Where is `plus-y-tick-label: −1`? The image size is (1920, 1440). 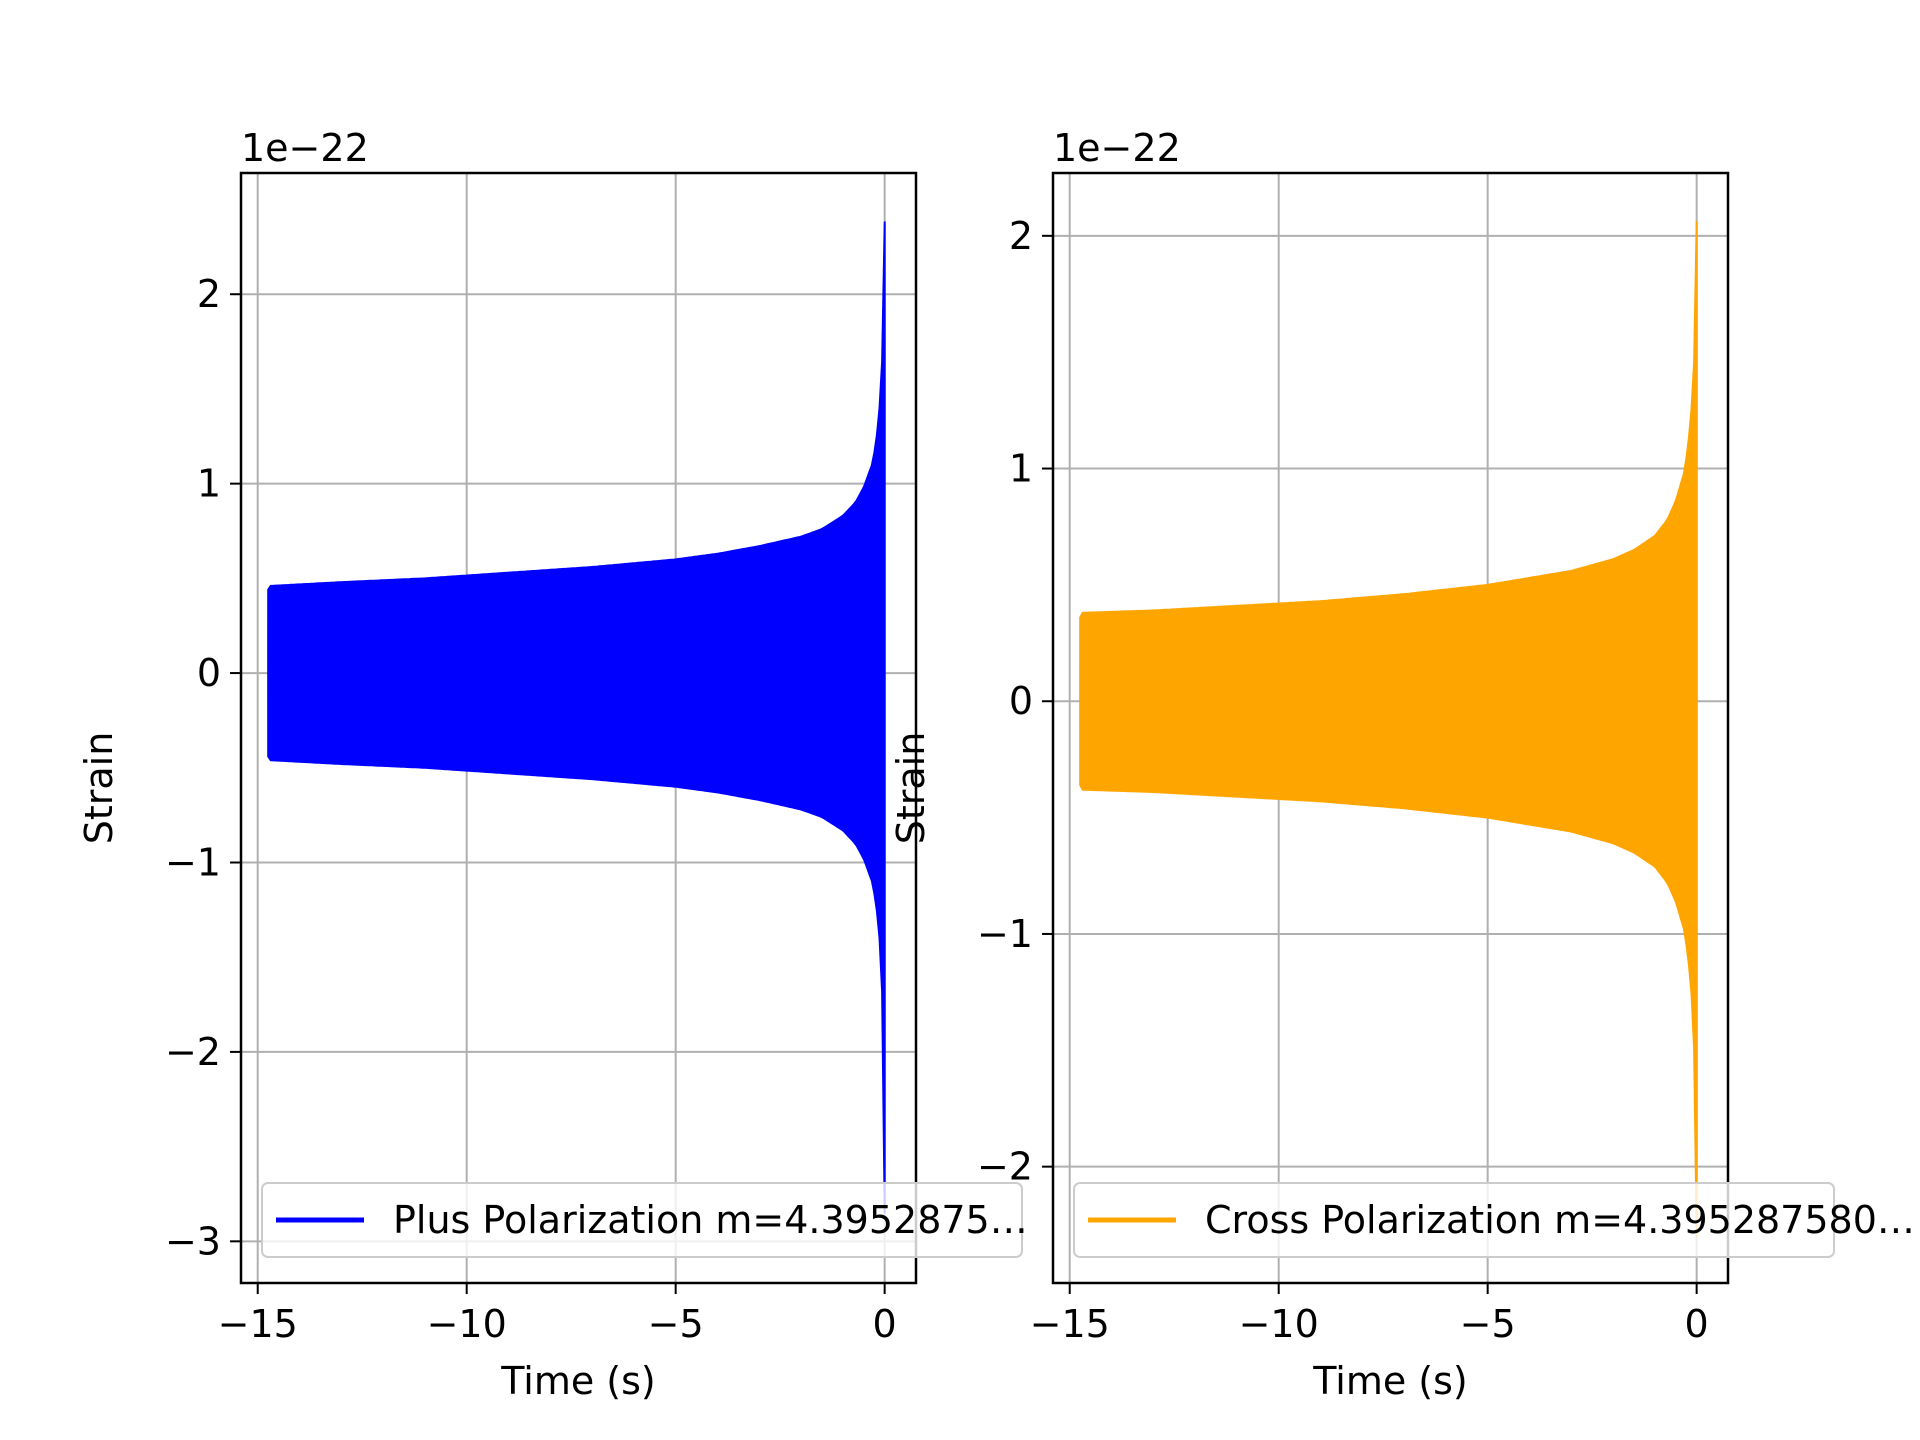 plus-y-tick-label: −1 is located at coordinates (193, 862).